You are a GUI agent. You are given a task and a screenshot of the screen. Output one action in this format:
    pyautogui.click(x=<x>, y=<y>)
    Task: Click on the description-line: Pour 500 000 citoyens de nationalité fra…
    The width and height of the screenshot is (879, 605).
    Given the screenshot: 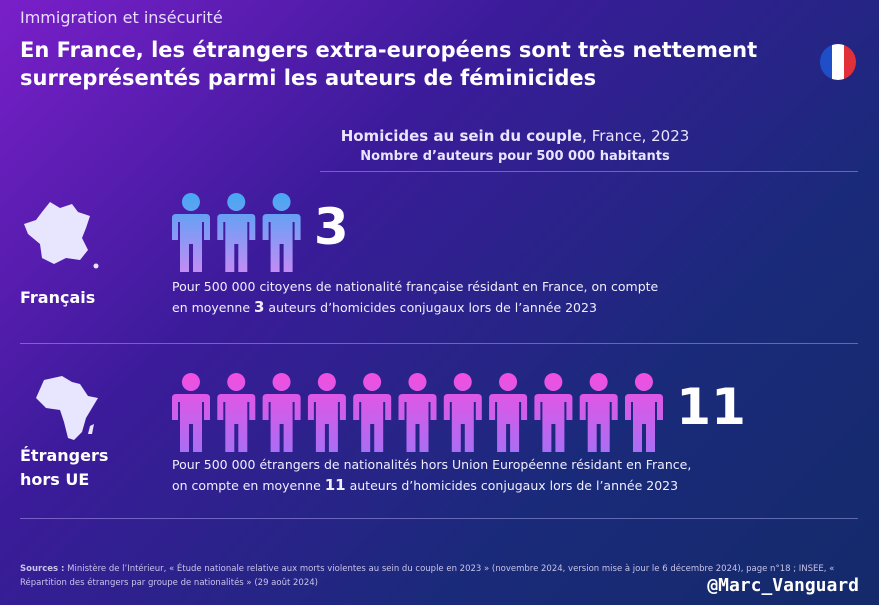 What is the action you would take?
    pyautogui.click(x=415, y=286)
    